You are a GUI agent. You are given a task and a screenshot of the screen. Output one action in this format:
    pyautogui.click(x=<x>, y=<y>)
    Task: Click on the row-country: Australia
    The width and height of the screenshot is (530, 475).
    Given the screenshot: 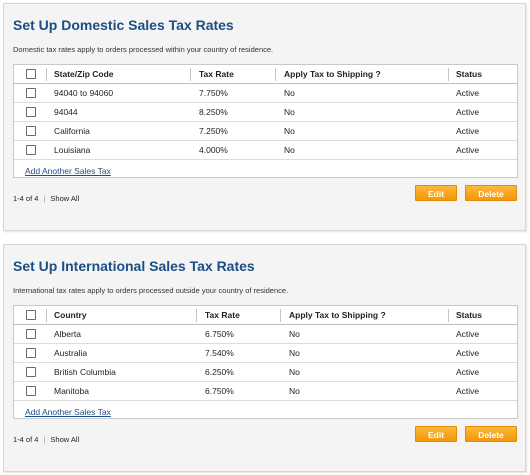 What is the action you would take?
    pyautogui.click(x=71, y=353)
    